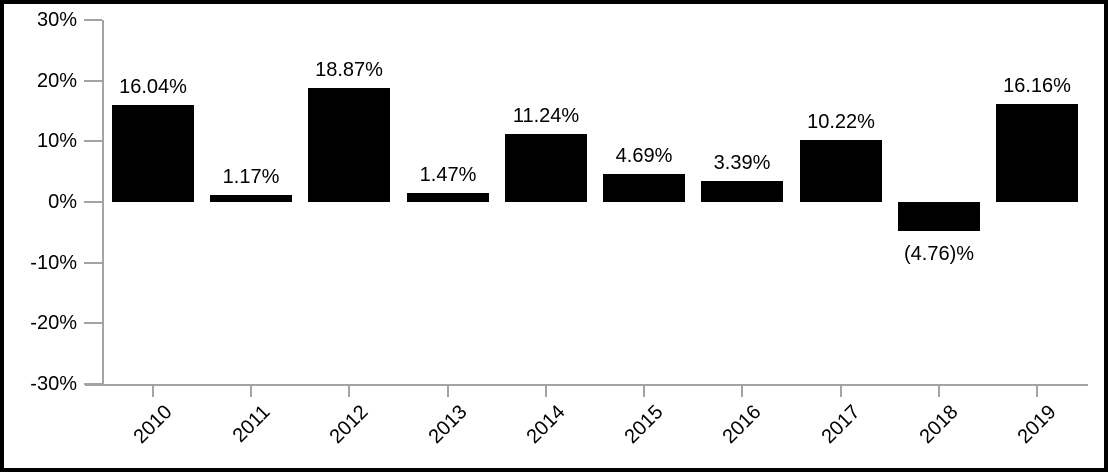 This screenshot has width=1108, height=472. What do you see at coordinates (56, 20) in the screenshot?
I see `y-axis-tick-label: 30%` at bounding box center [56, 20].